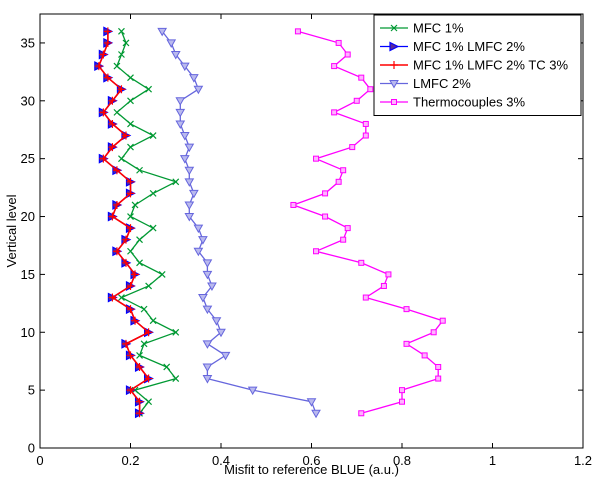  I want to click on y-tick-label: 20, so click(28, 216).